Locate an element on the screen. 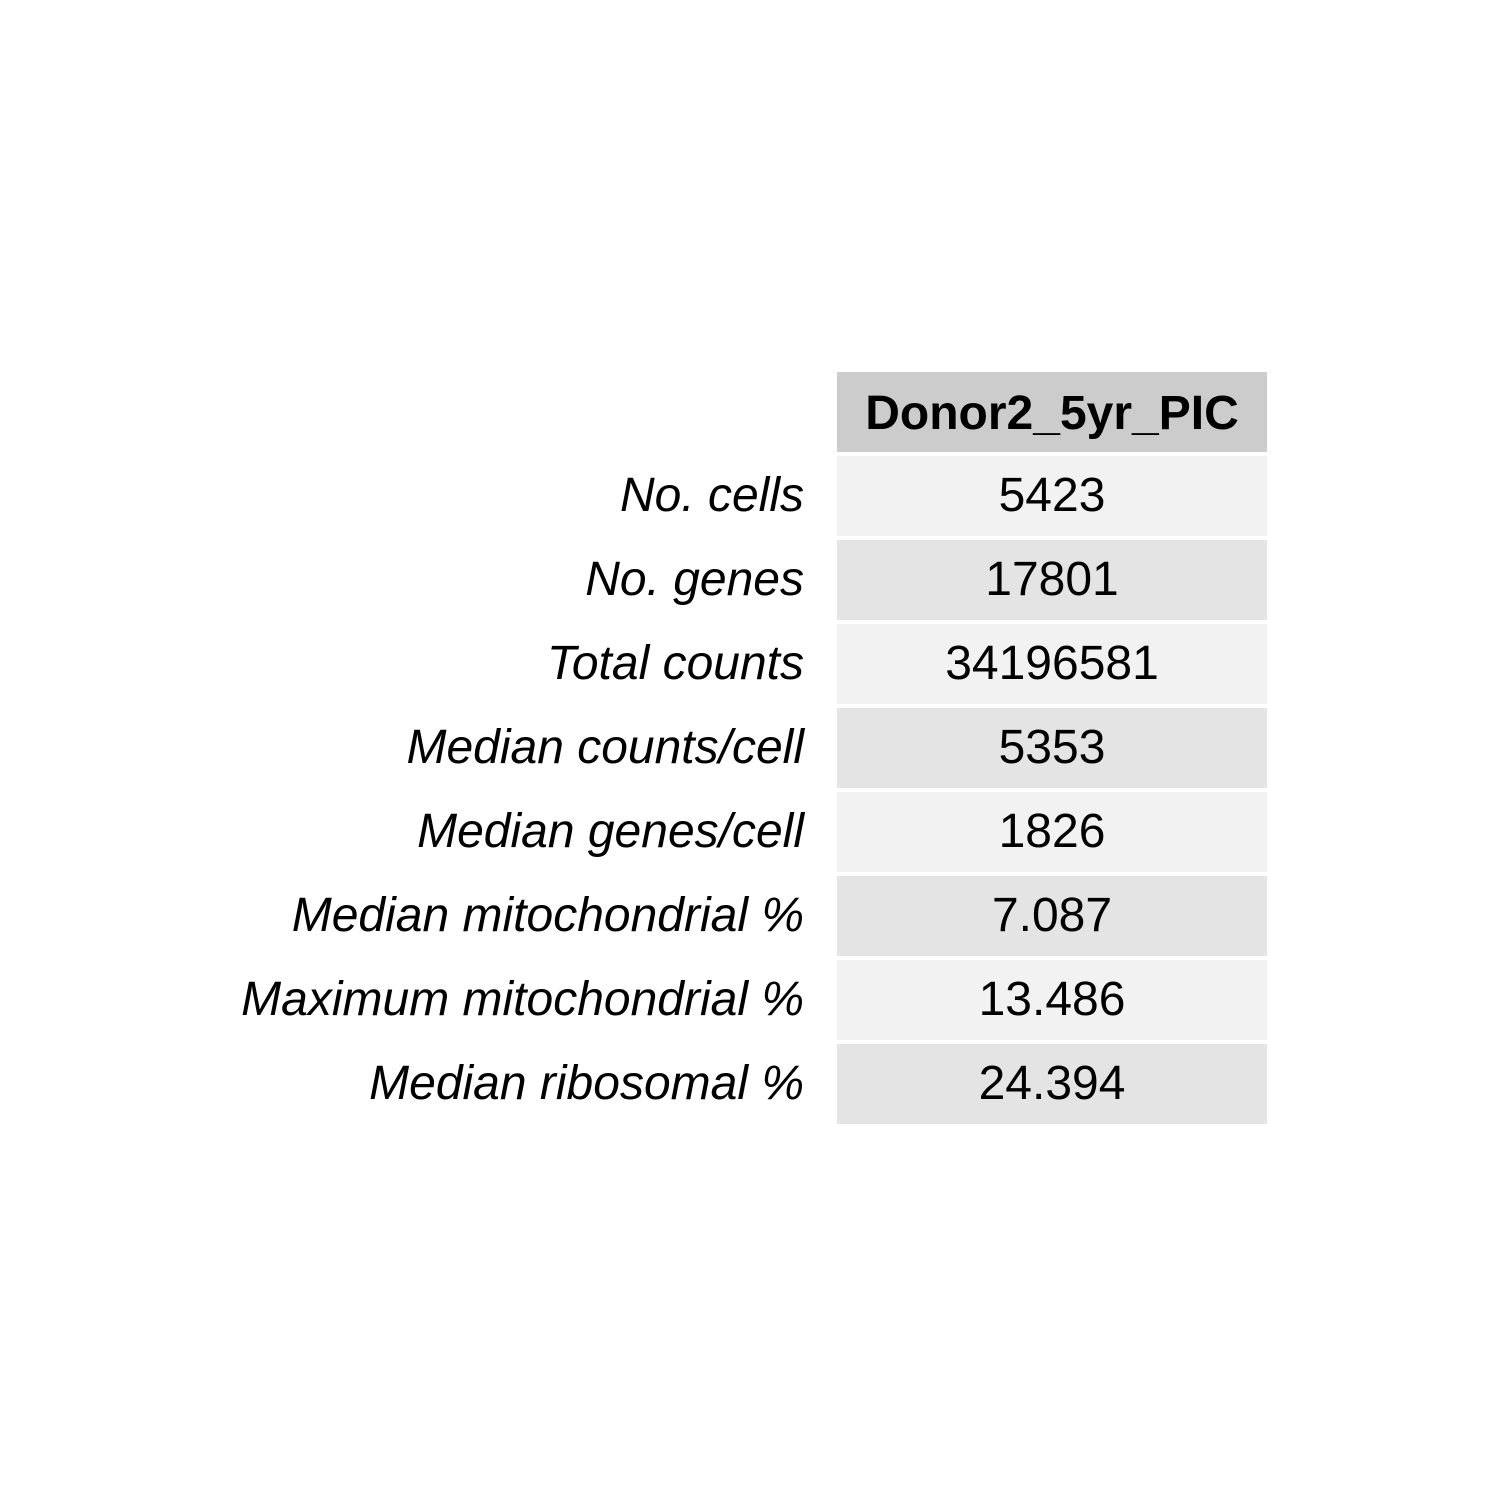  table-cell: 24.394 is located at coordinates (1052, 1084).